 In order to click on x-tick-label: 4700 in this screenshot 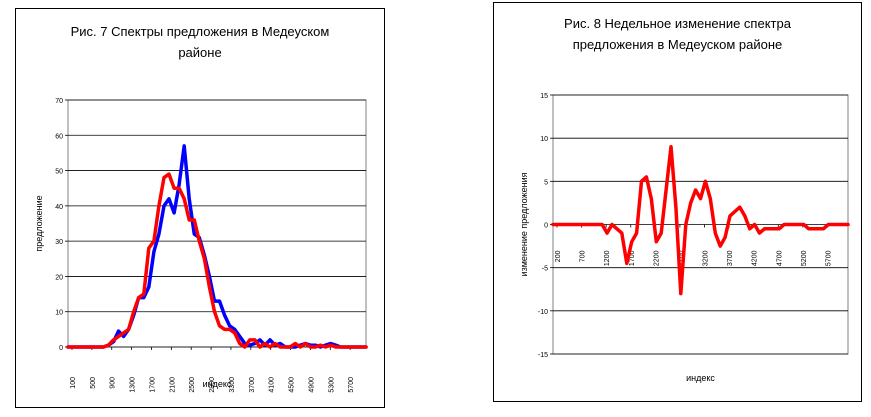, I will do `click(779, 258)`.